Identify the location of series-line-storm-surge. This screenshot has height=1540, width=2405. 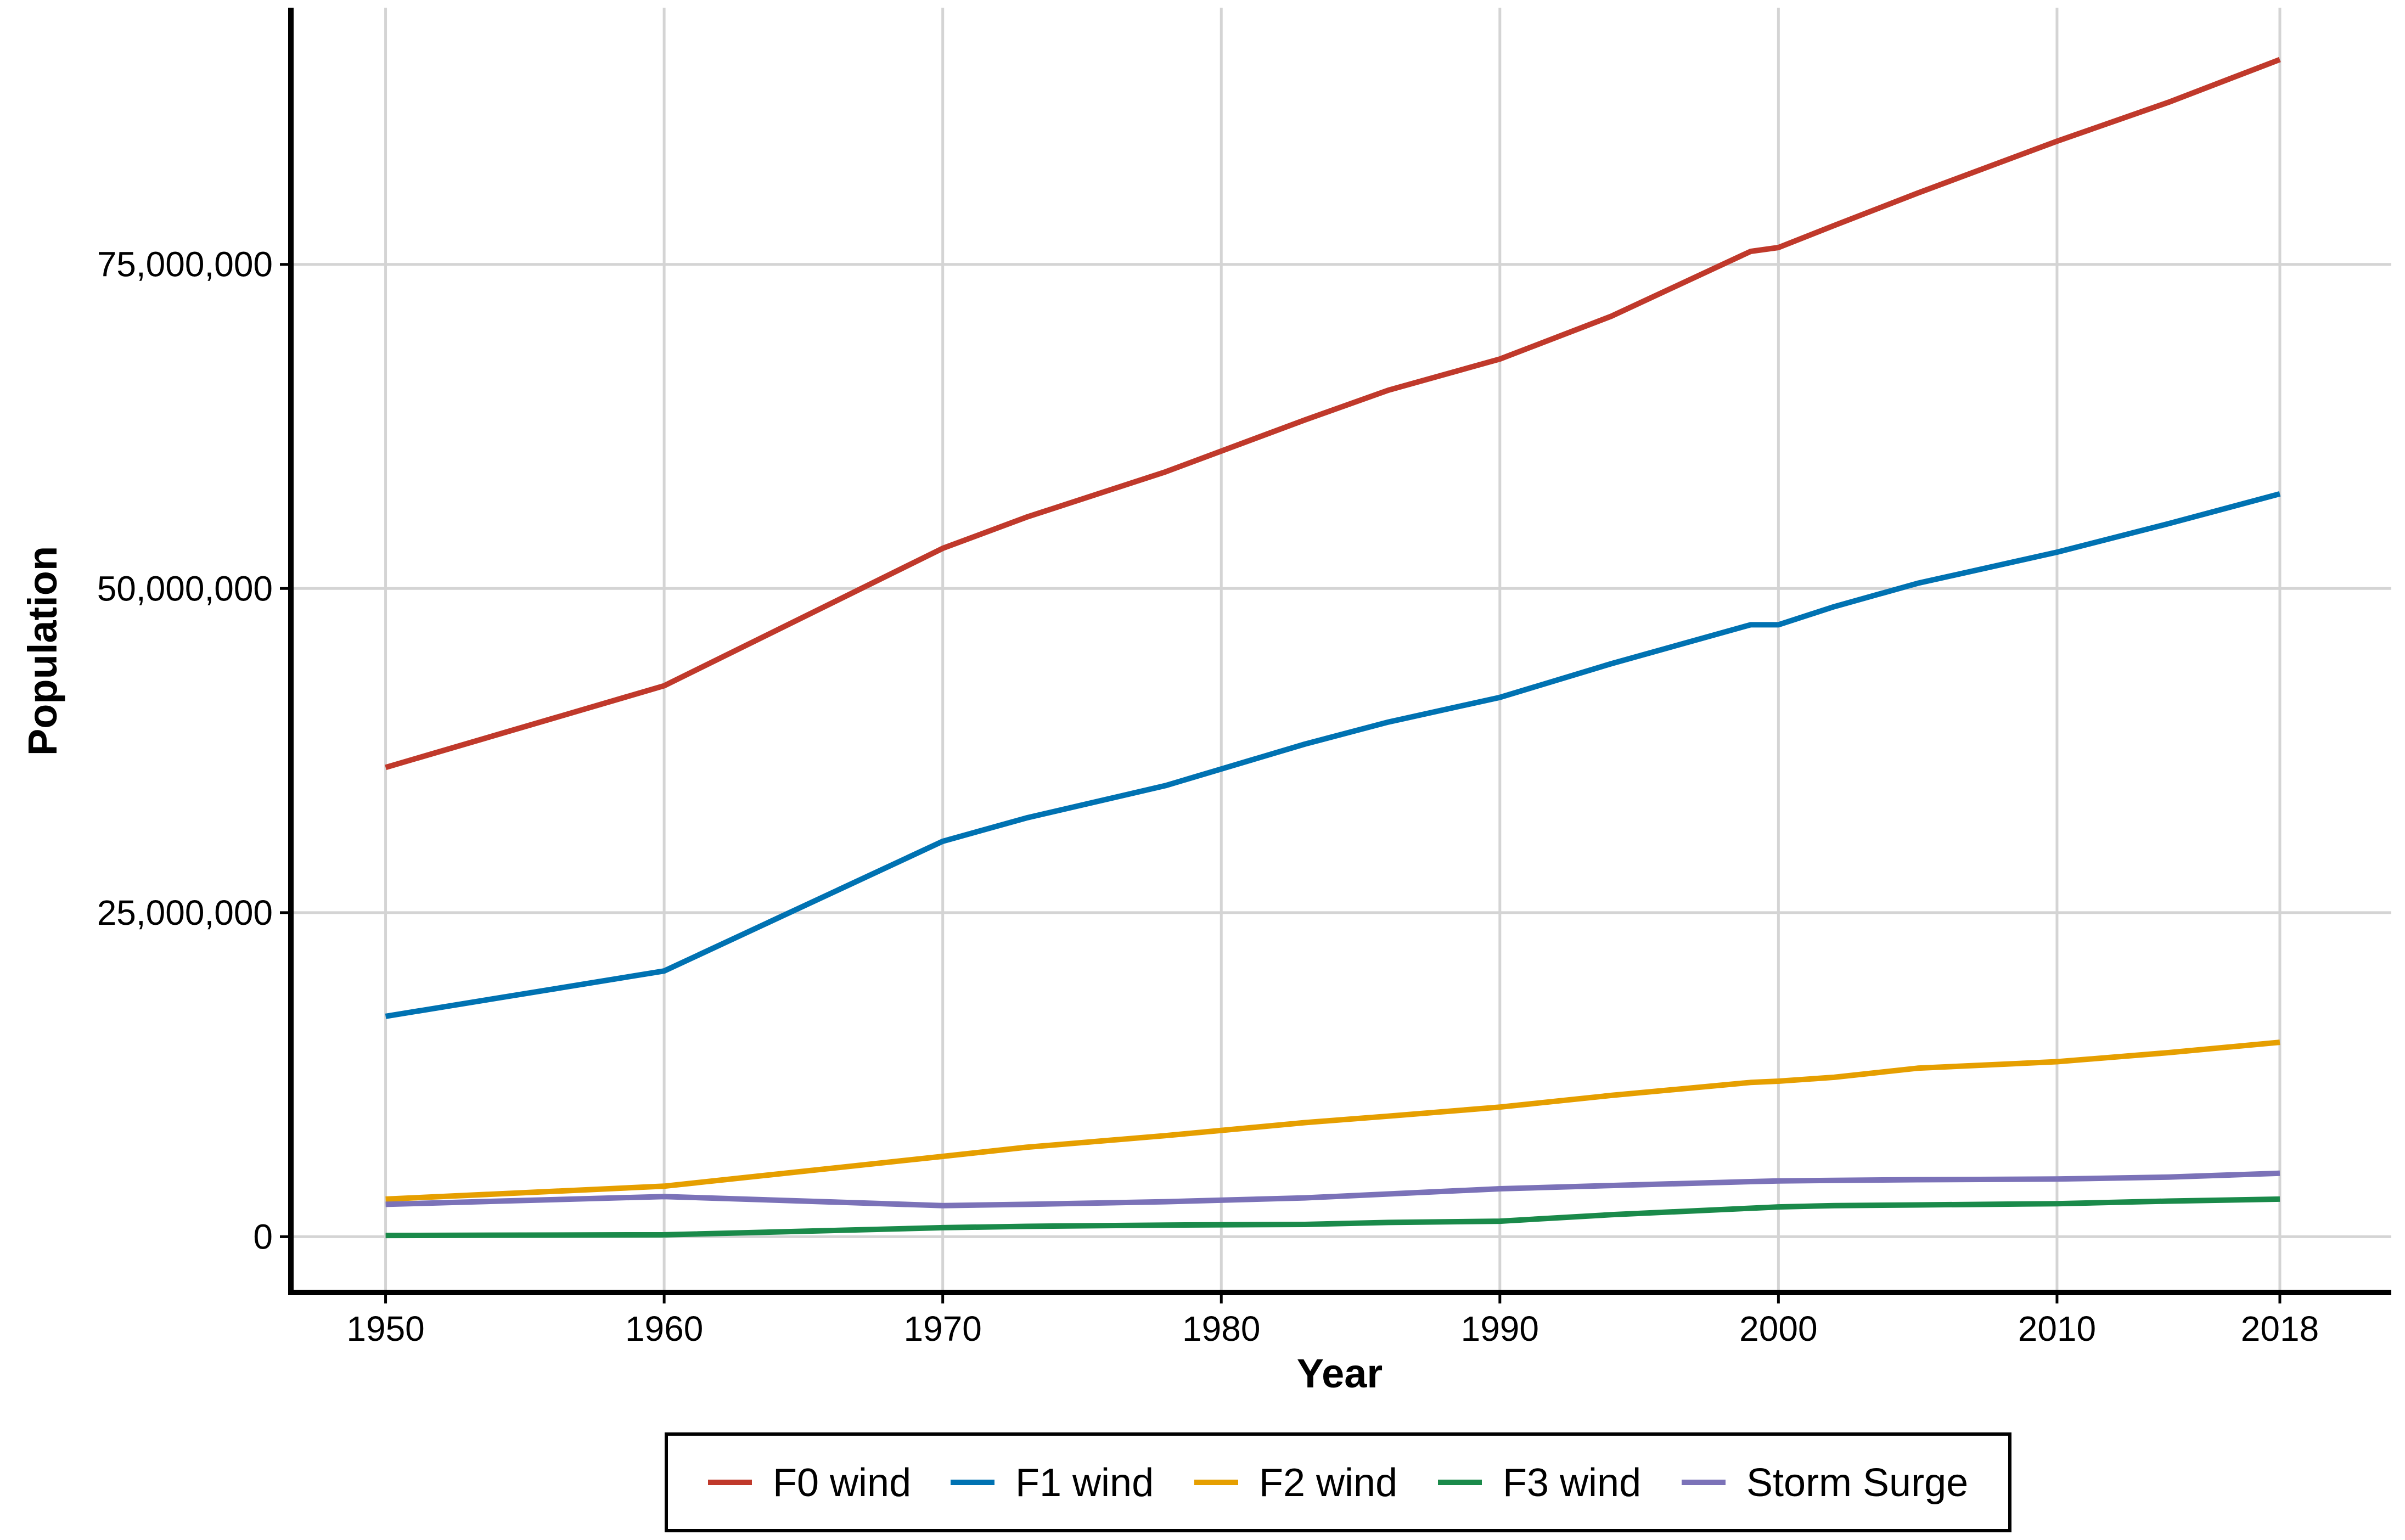
(1332, 1190).